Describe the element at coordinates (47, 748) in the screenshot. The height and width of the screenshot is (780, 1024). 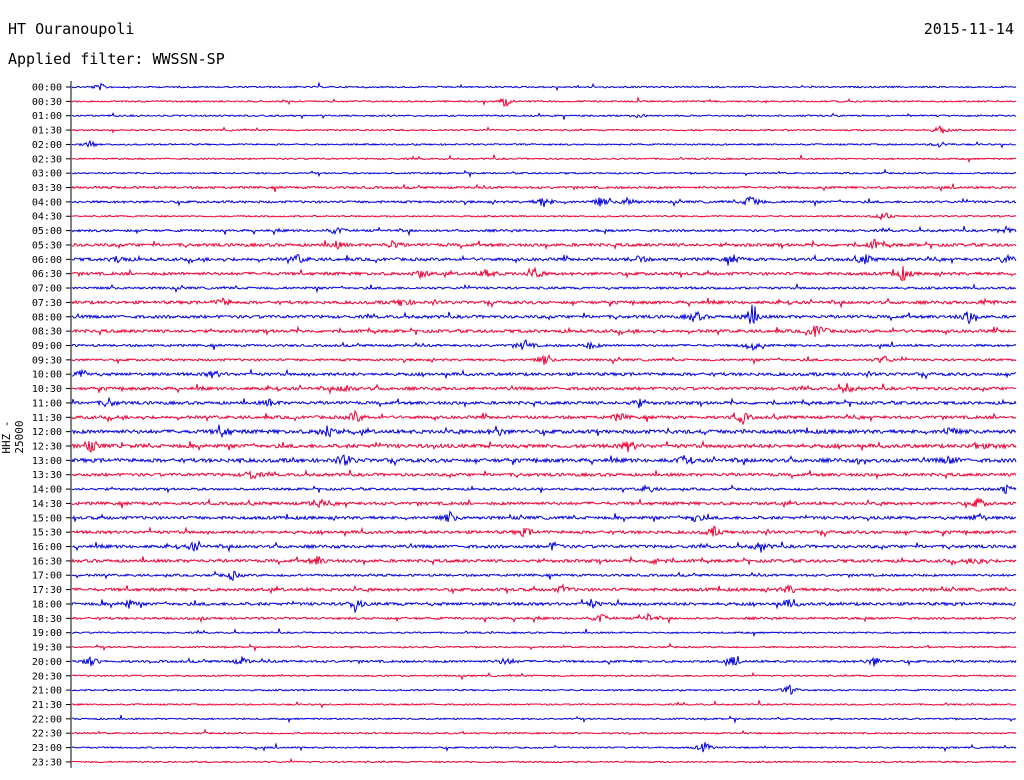
I see `row-time-label: 23:00` at that location.